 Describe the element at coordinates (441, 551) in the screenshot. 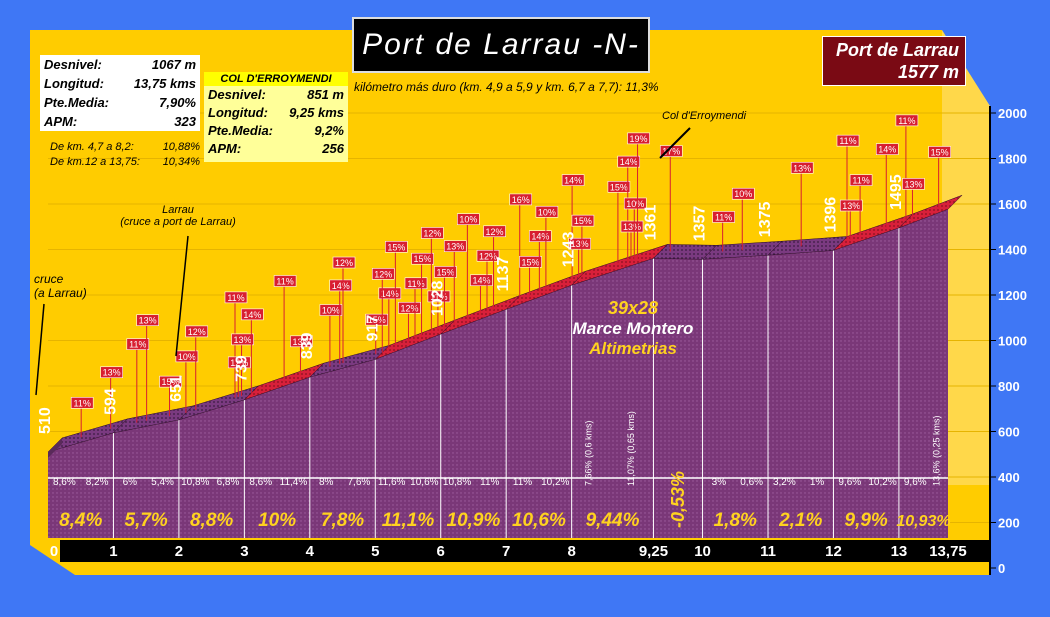

I see `x-tick-label: 6` at that location.